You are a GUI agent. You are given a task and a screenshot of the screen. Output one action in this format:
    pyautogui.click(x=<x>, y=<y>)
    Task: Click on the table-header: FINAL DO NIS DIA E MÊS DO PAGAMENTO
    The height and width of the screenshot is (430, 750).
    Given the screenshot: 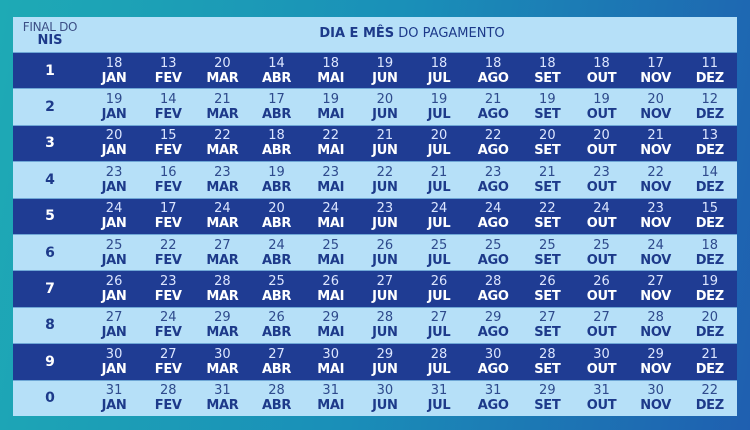 What is the action you would take?
    pyautogui.click(x=375, y=34)
    